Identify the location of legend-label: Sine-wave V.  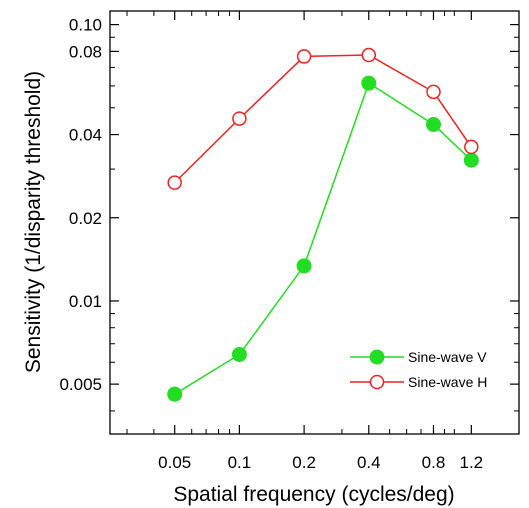
(447, 357).